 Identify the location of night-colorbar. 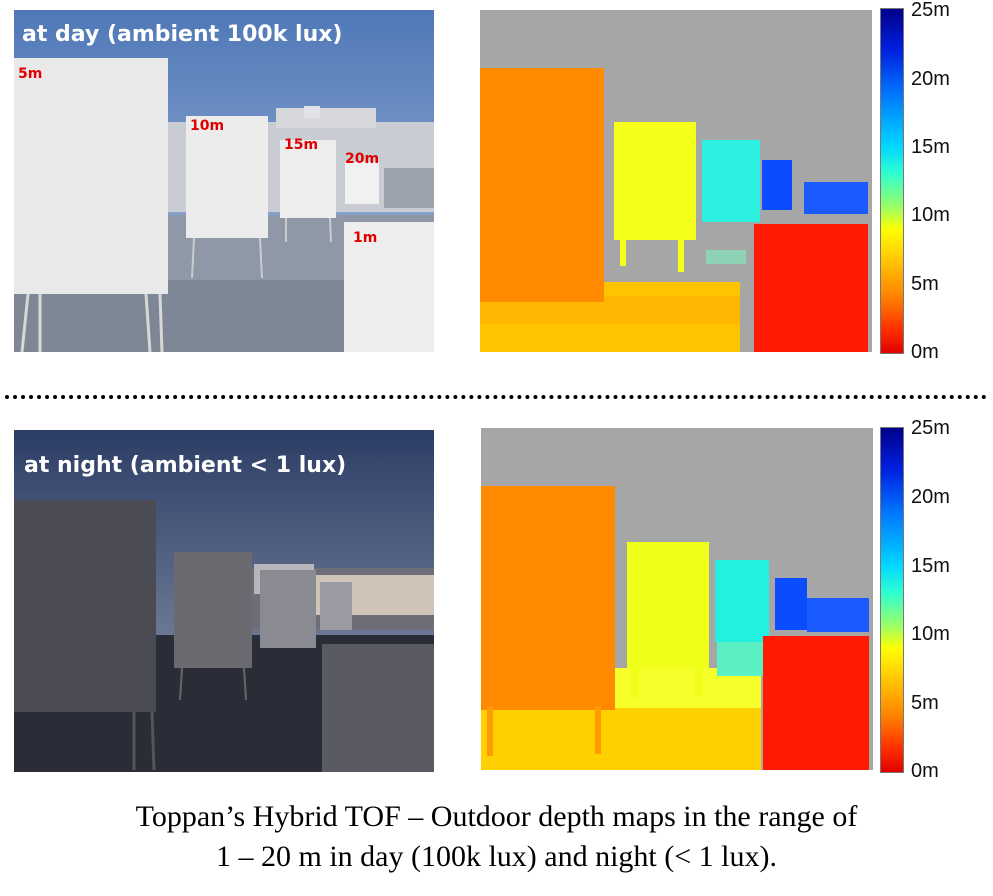
(892, 600).